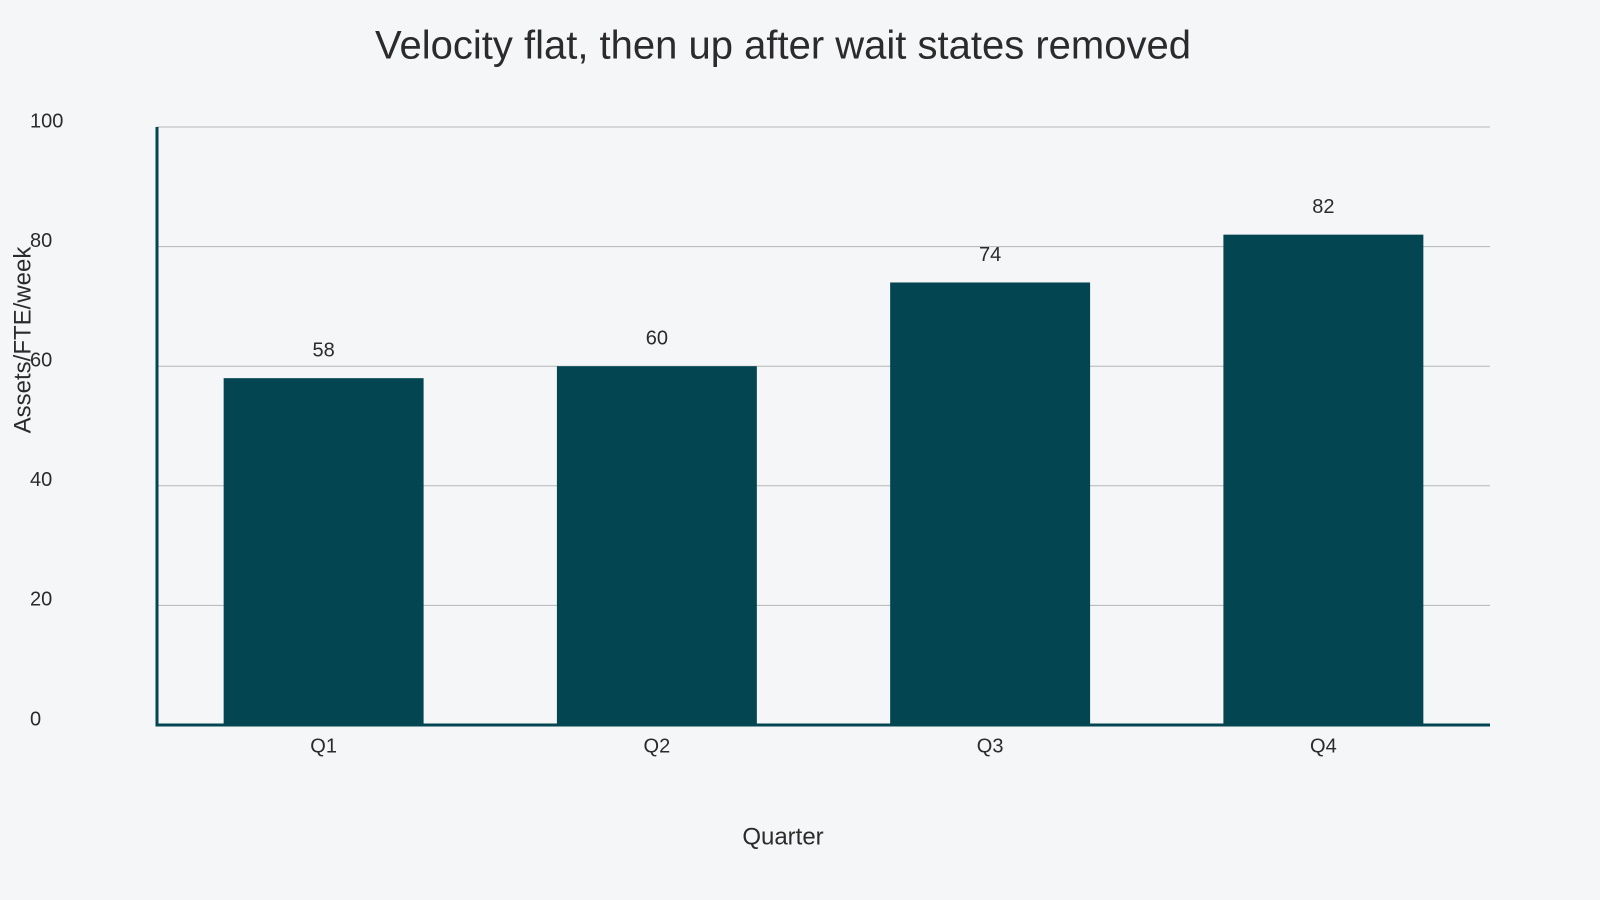  What do you see at coordinates (1323, 746) in the screenshot?
I see `x-tick-label: Q4` at bounding box center [1323, 746].